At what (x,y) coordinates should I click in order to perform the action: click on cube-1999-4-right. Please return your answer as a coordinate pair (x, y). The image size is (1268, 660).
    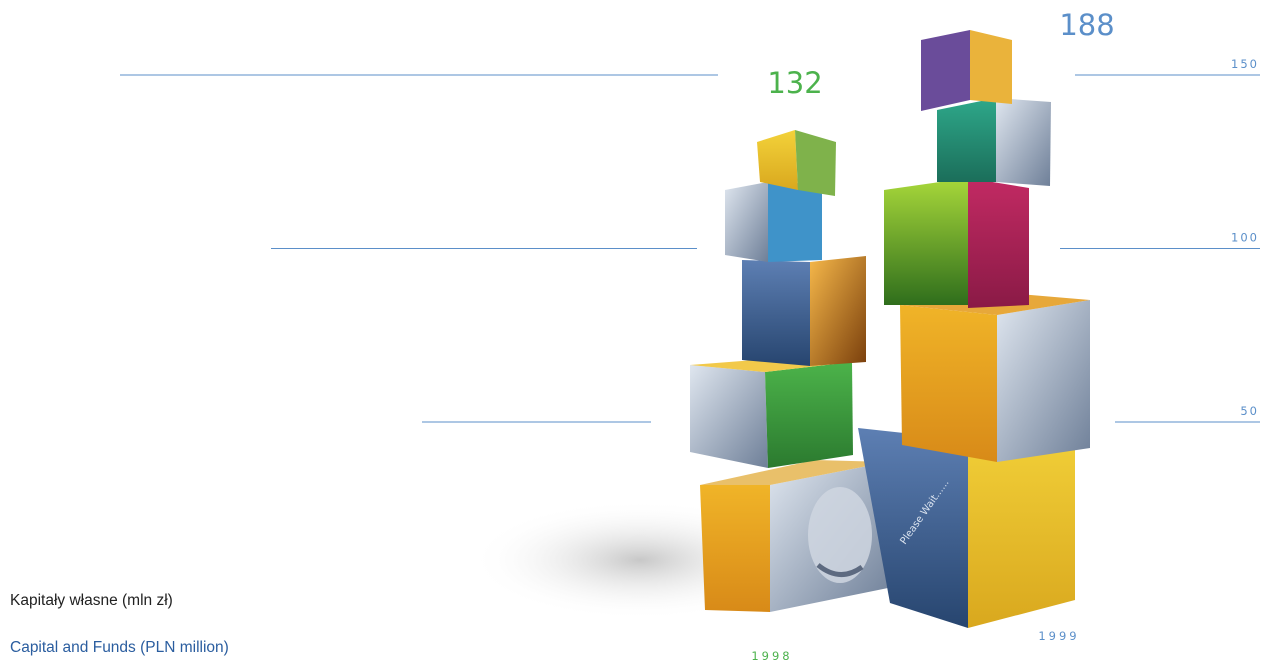
    Looking at the image, I should click on (1023, 142).